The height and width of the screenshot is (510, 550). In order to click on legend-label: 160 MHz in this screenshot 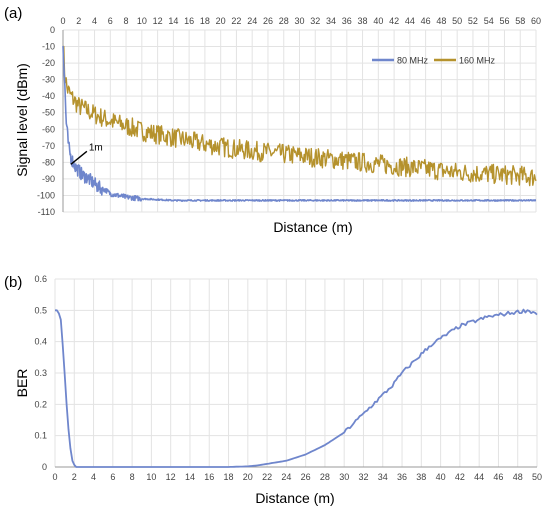, I will do `click(477, 61)`.